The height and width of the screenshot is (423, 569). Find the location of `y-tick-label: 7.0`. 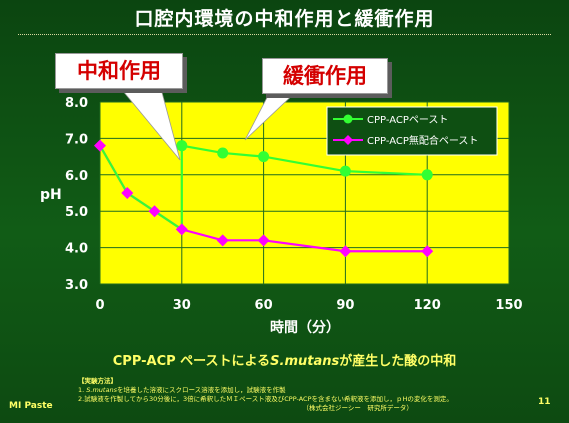

y-tick-label: 7.0 is located at coordinates (76, 139).